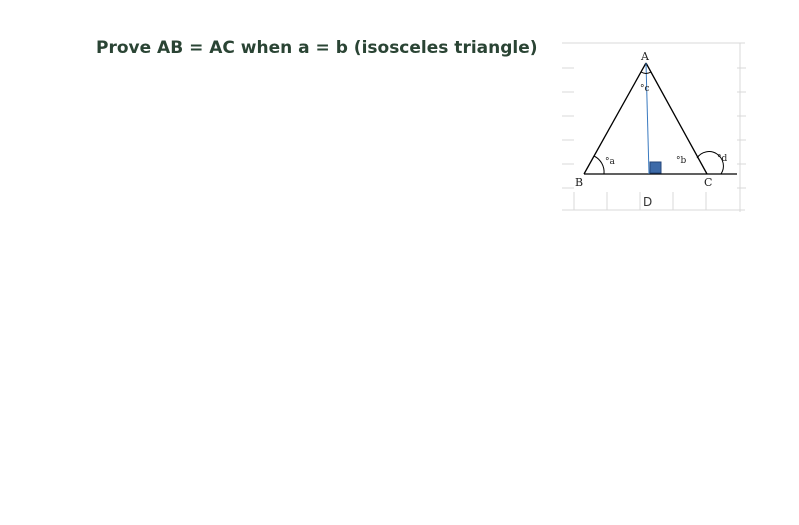 Image resolution: width=799 pixels, height=525 pixels. What do you see at coordinates (579, 182) in the screenshot?
I see `vertex-label-B: B` at bounding box center [579, 182].